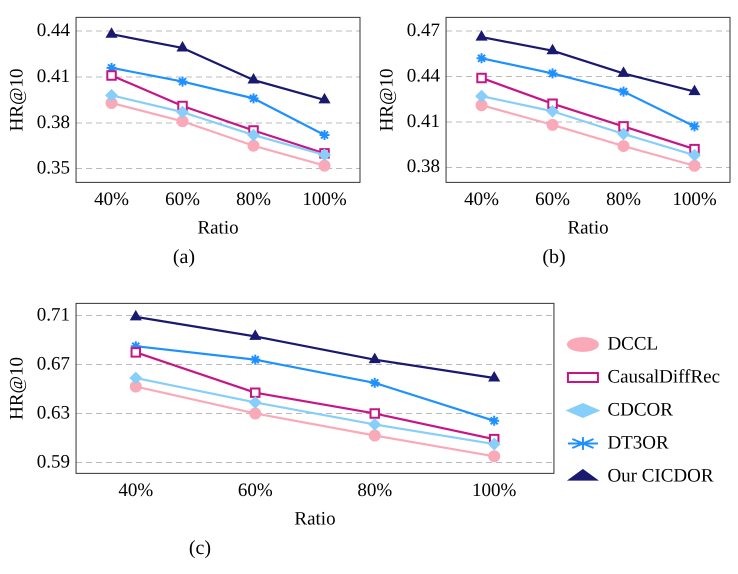  Describe the element at coordinates (184, 257) in the screenshot. I see `text: (a)` at that location.